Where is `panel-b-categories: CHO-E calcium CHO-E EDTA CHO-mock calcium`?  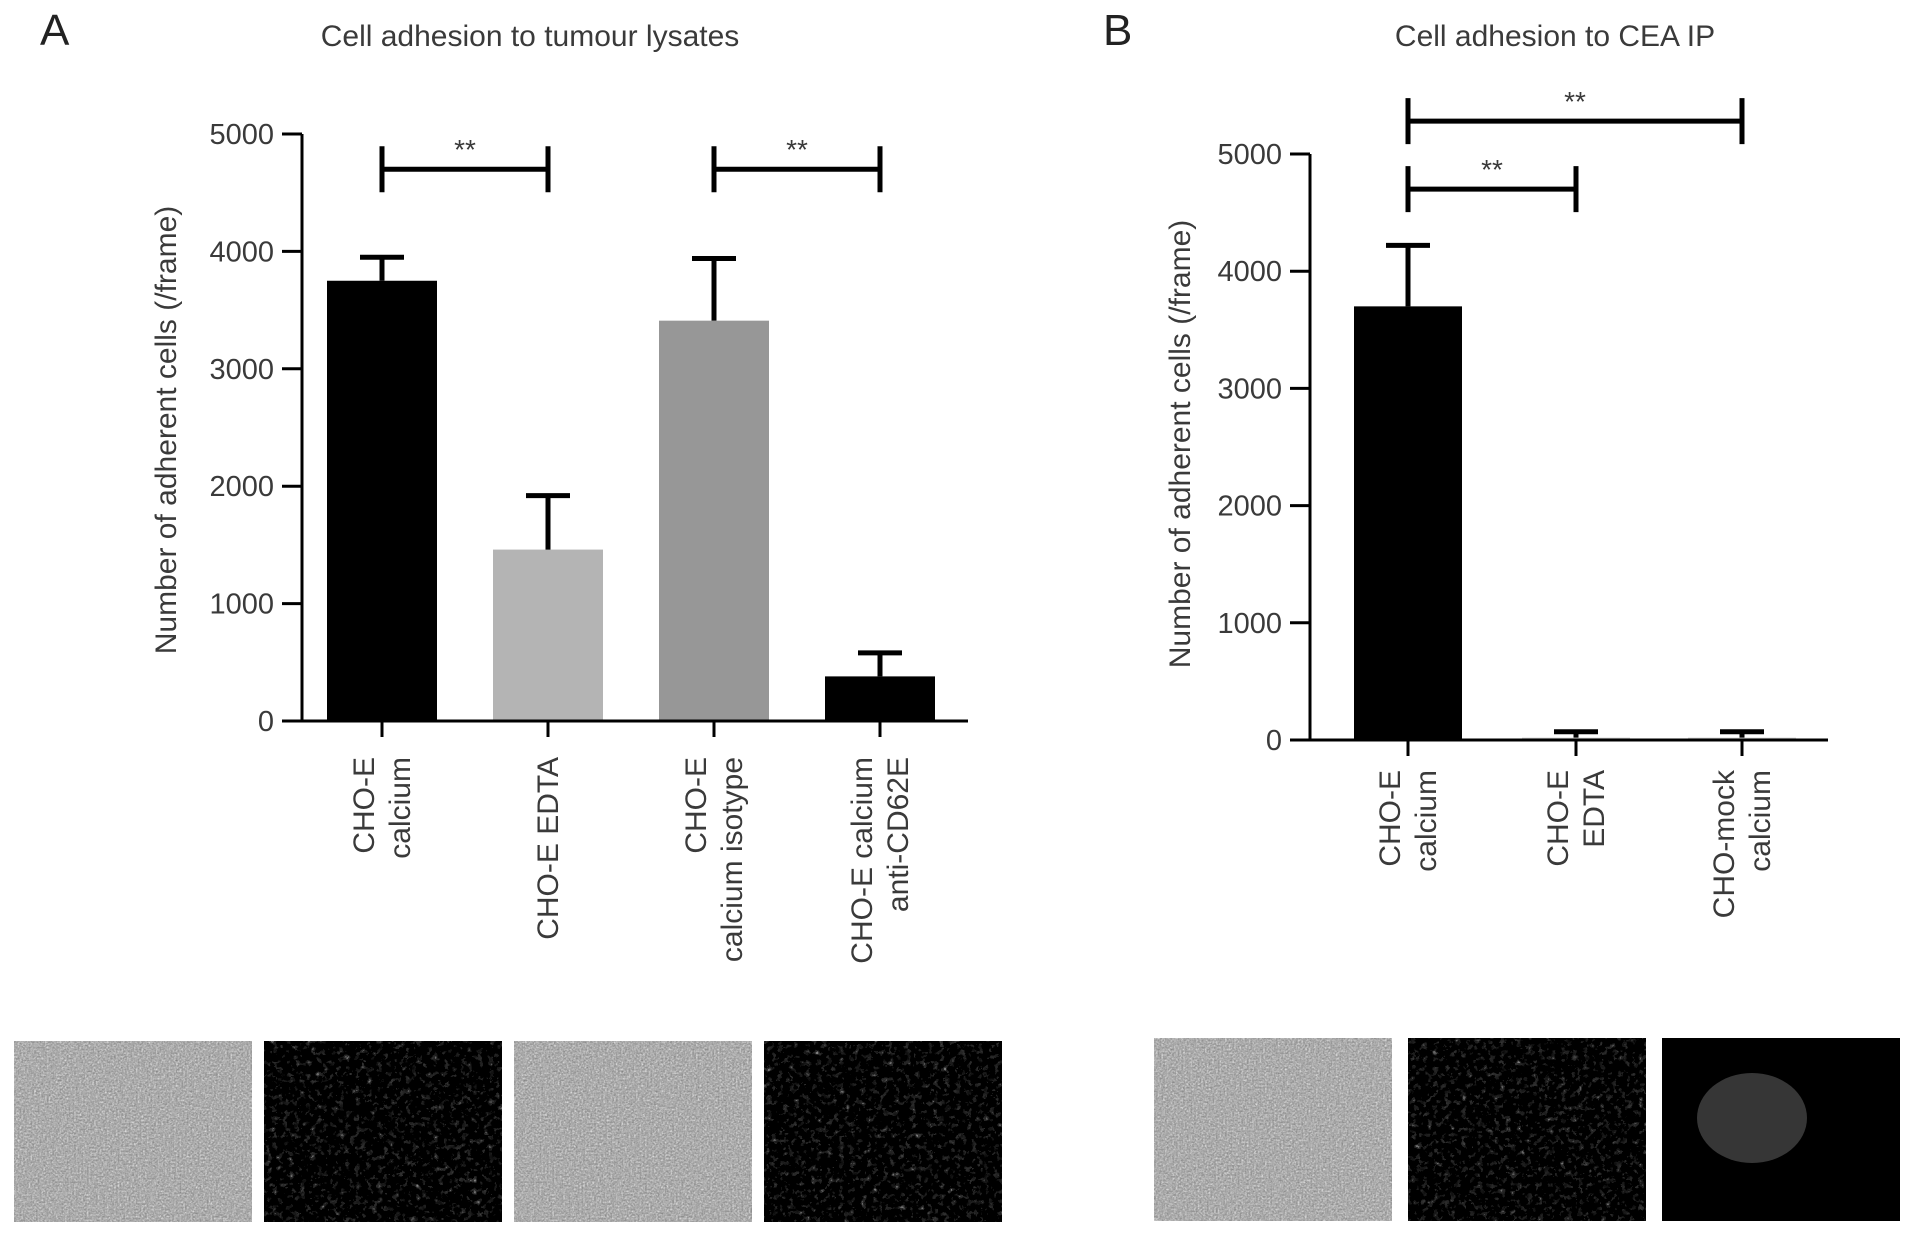 panel-b-categories: CHO-E calcium CHO-E EDTA CHO-mock calcium is located at coordinates (1575, 843).